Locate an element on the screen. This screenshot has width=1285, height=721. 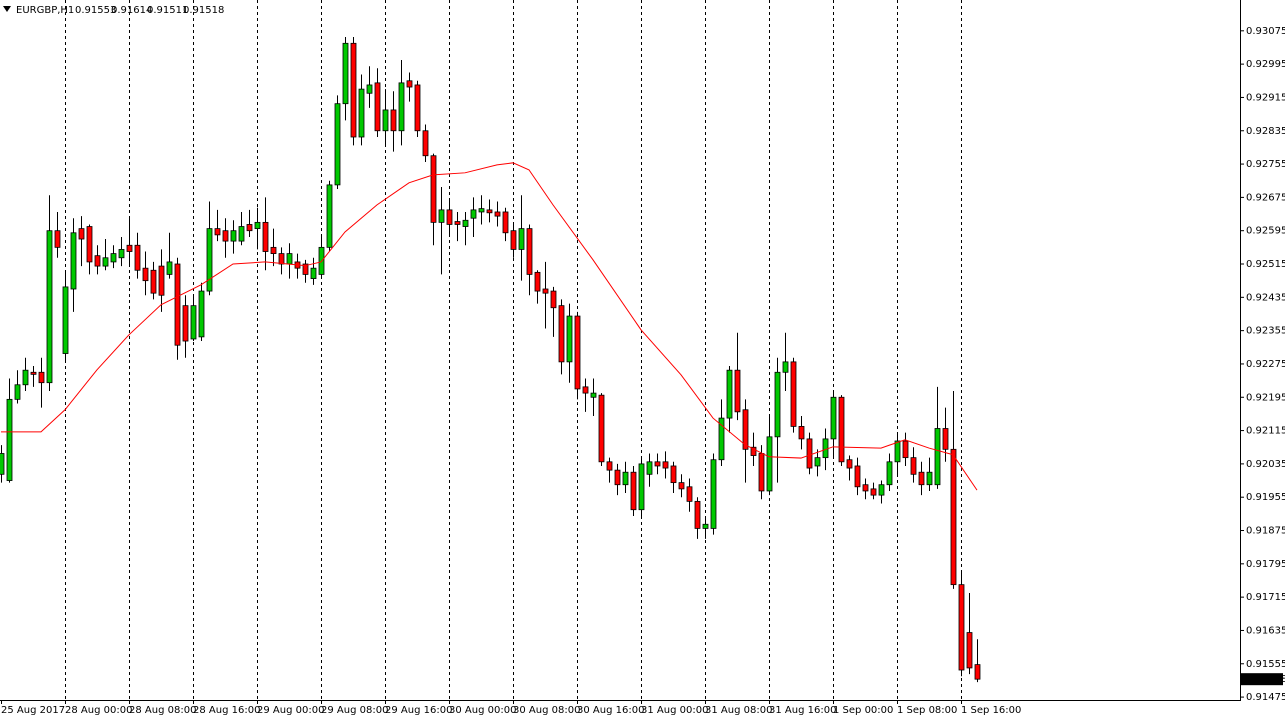
y-tick-label: 0.92115 is located at coordinates (1265, 431).